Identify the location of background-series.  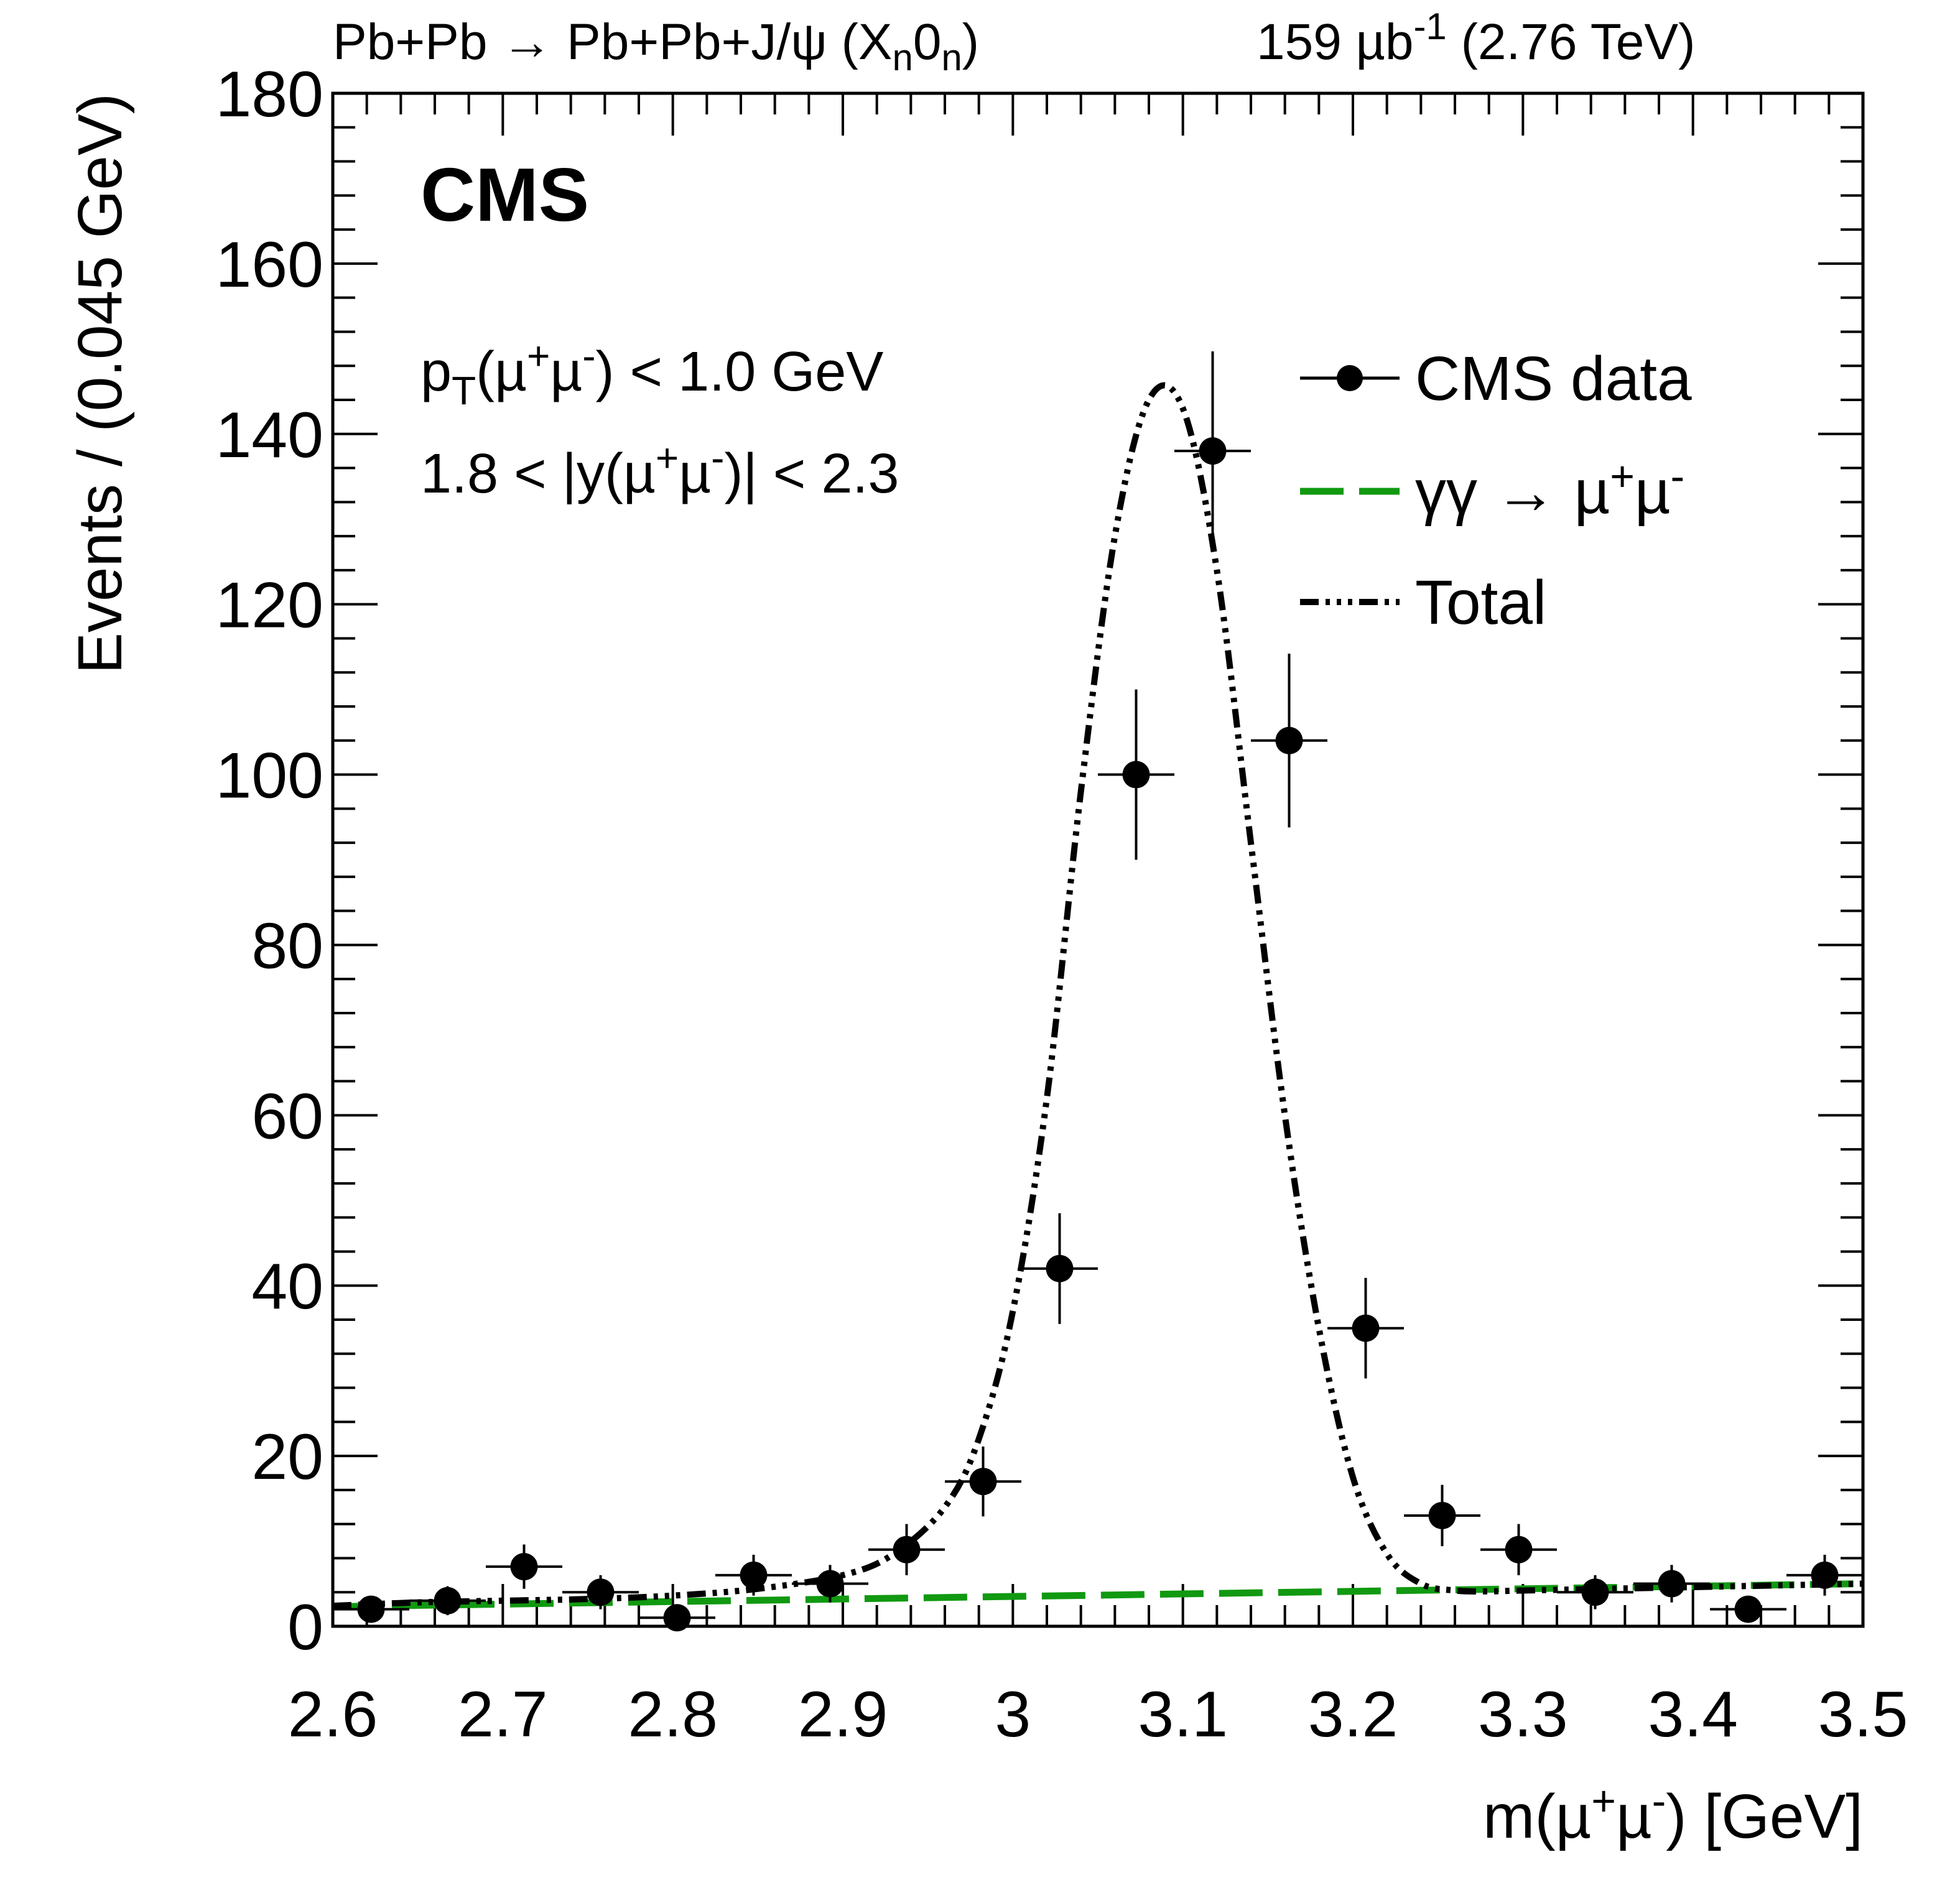
(1098, 1596).